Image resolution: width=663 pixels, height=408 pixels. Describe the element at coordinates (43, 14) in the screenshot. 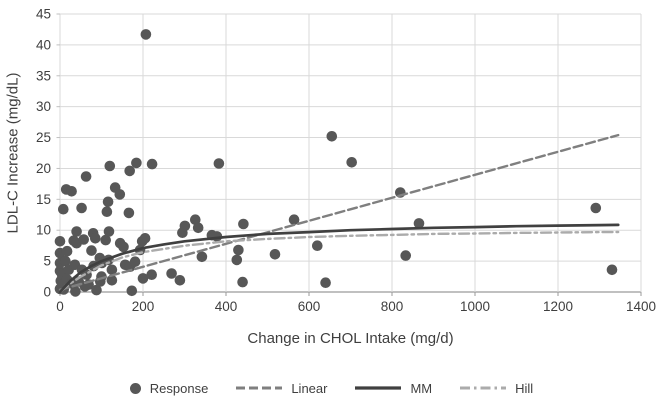

I see `svg-text: 45` at that location.